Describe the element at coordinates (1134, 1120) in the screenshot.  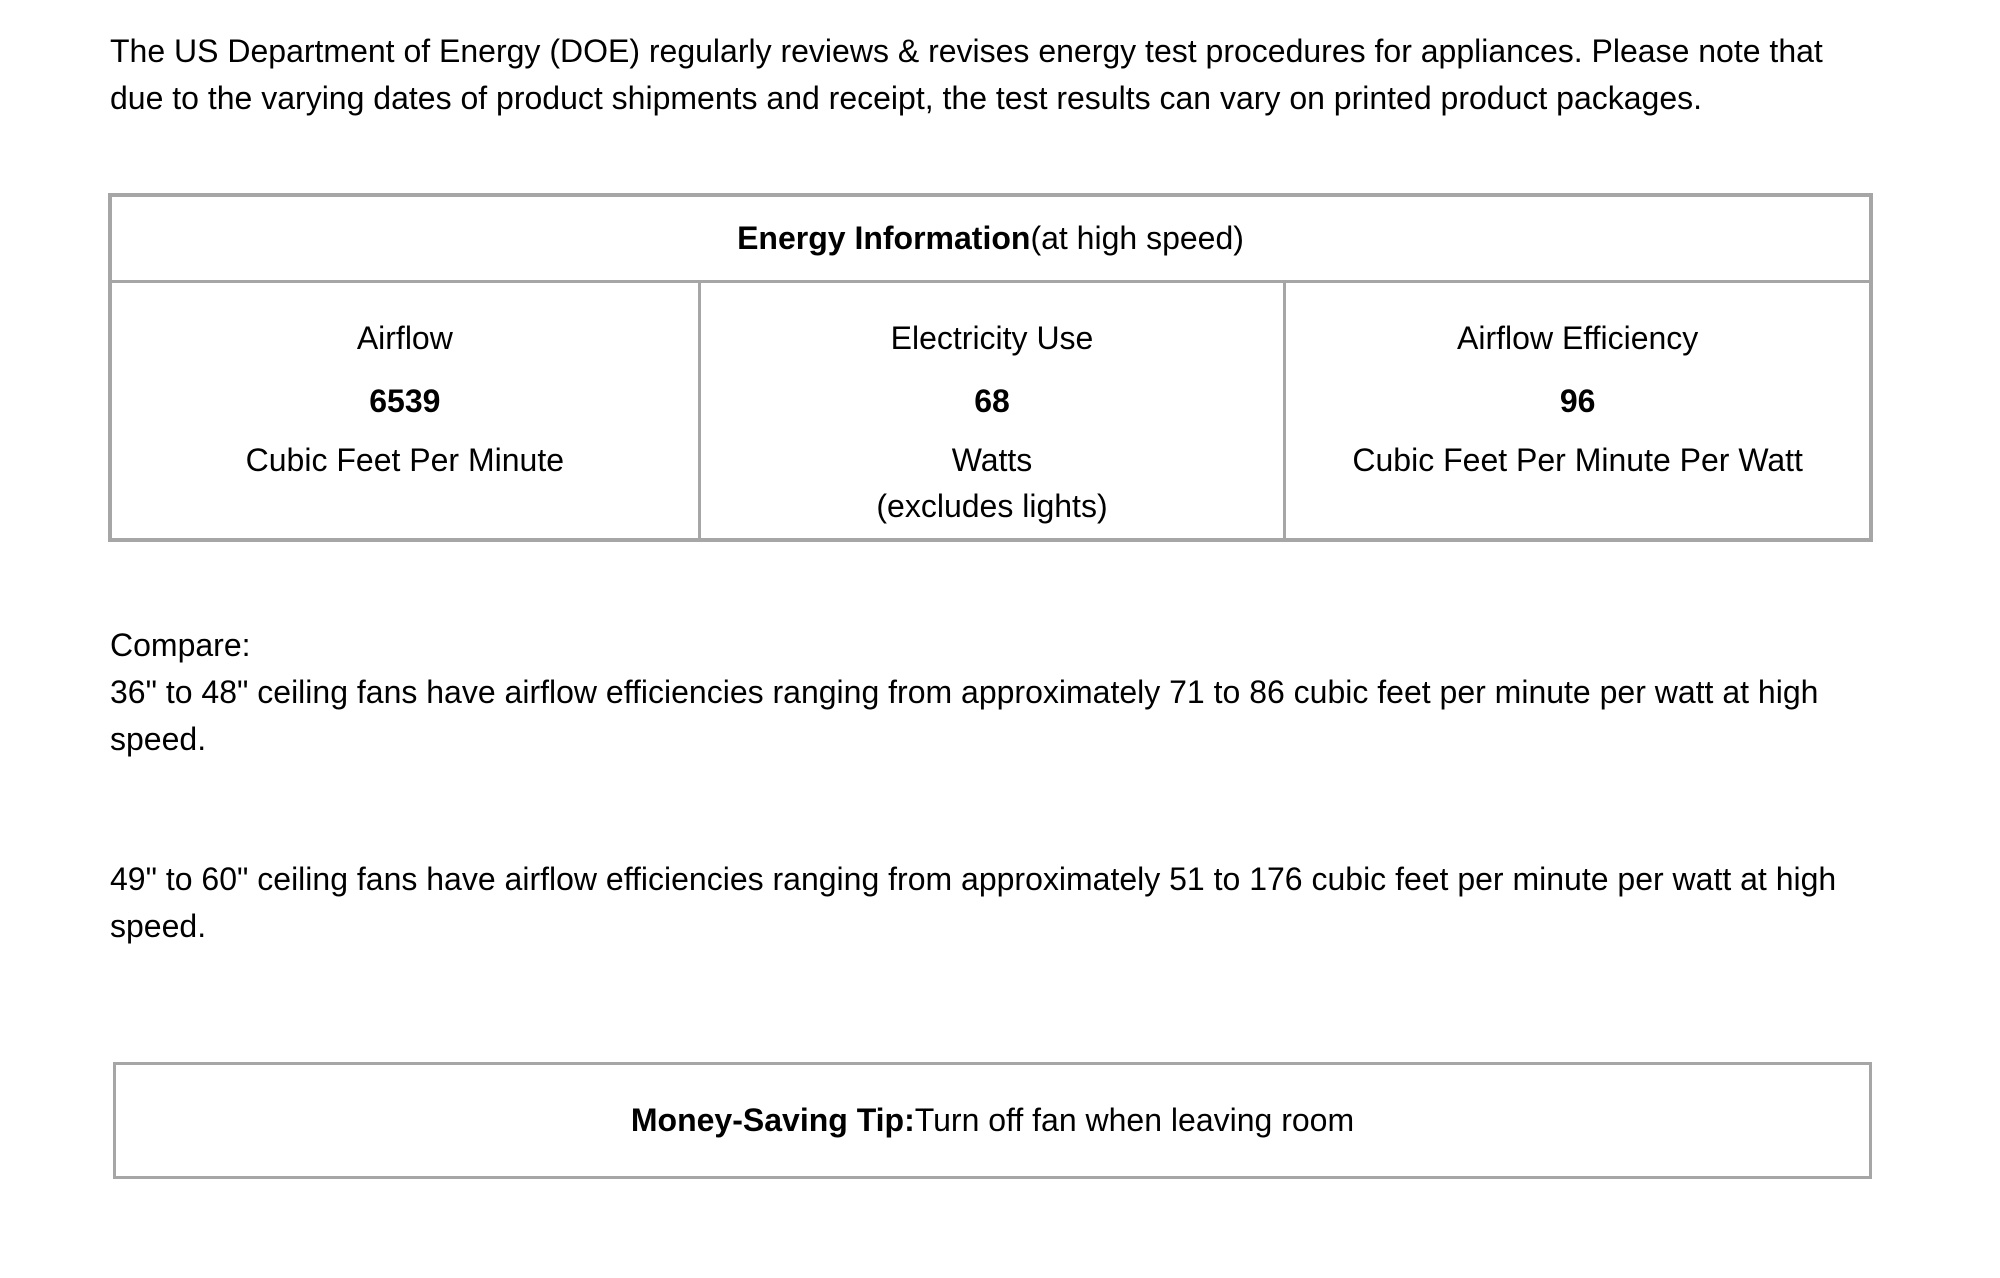
I see `money-saving-tip-text: Turn off fan when leaving room` at that location.